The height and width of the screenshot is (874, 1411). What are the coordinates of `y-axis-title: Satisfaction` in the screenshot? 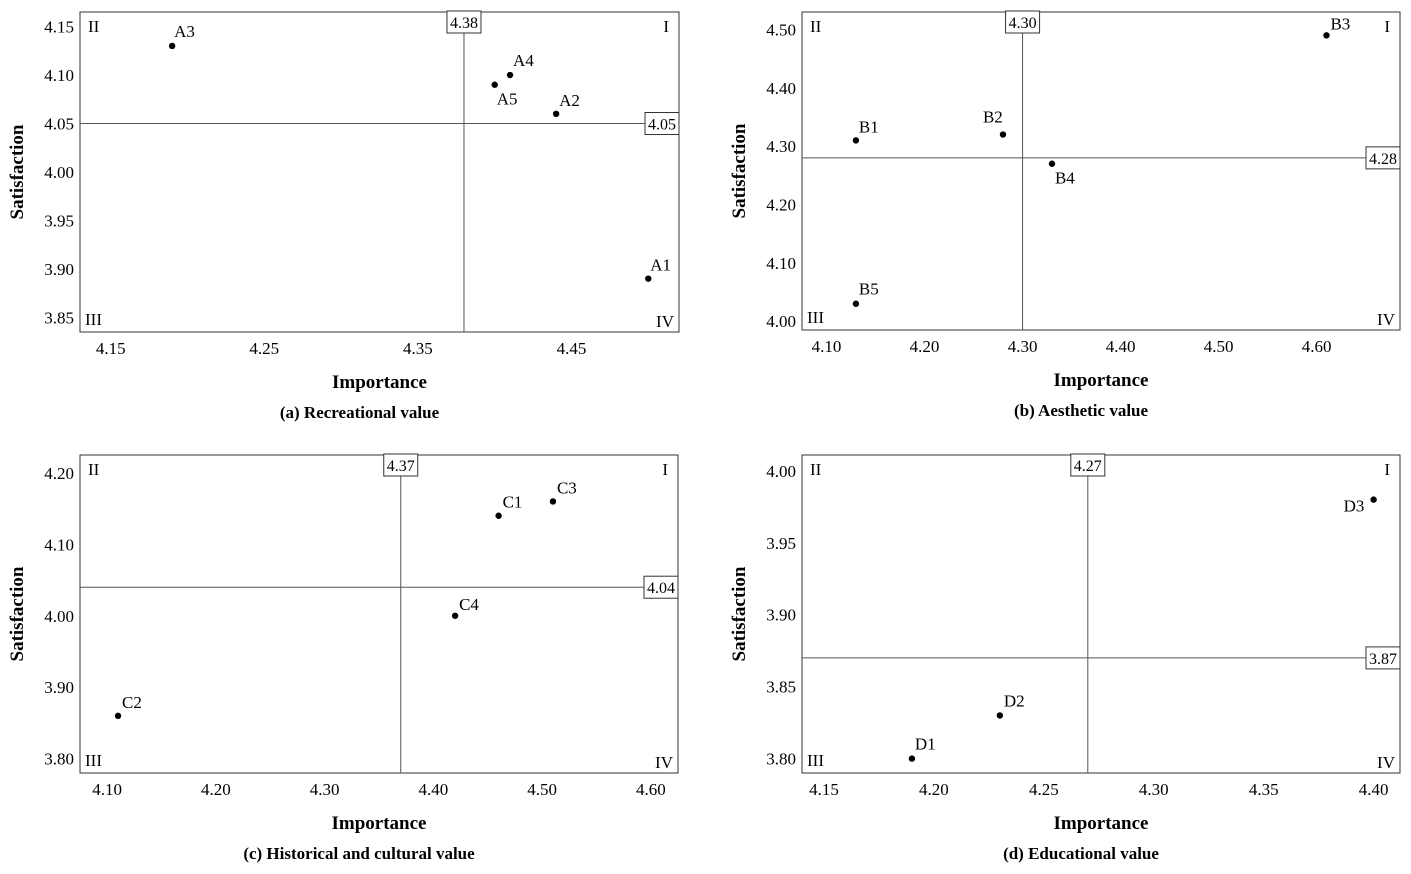 It's located at (17, 171).